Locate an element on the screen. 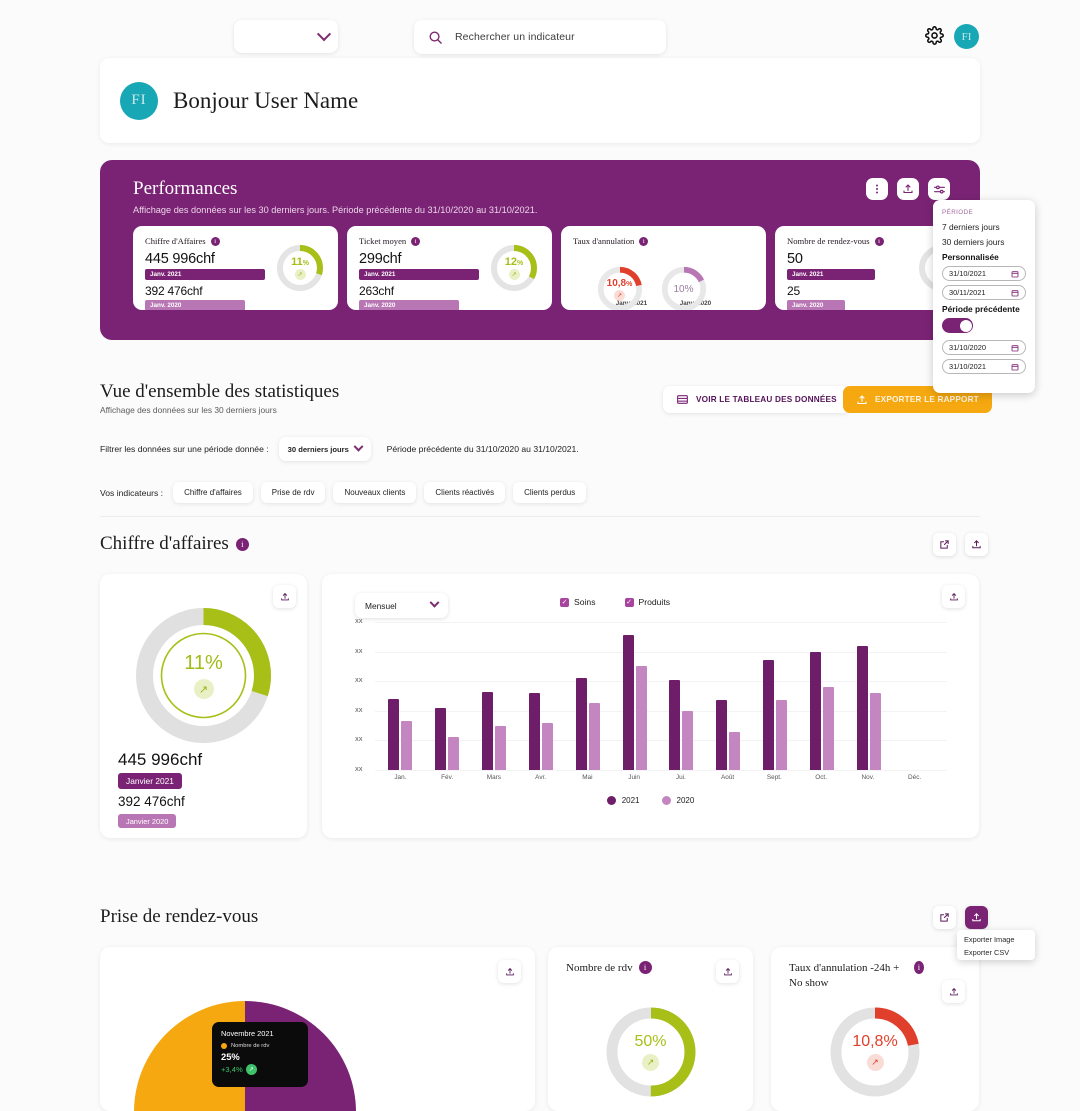 The height and width of the screenshot is (1111, 1080). legend-item-2020: 2020 is located at coordinates (678, 800).